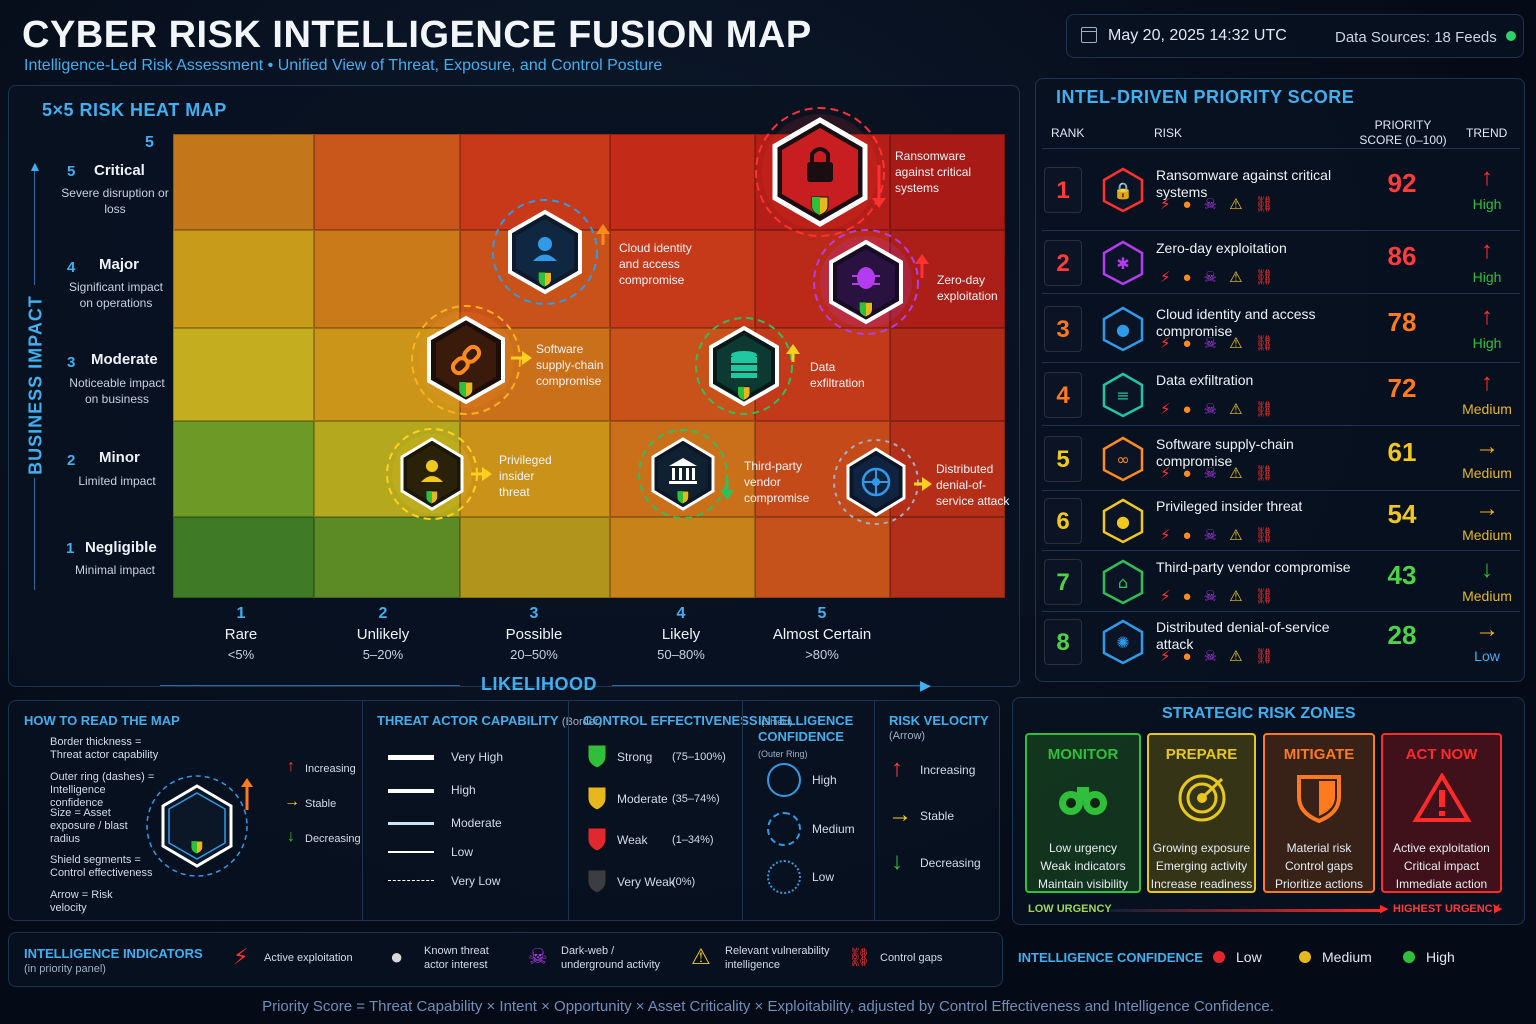 The image size is (1536, 1024). I want to click on marker-ransomware, so click(820, 172).